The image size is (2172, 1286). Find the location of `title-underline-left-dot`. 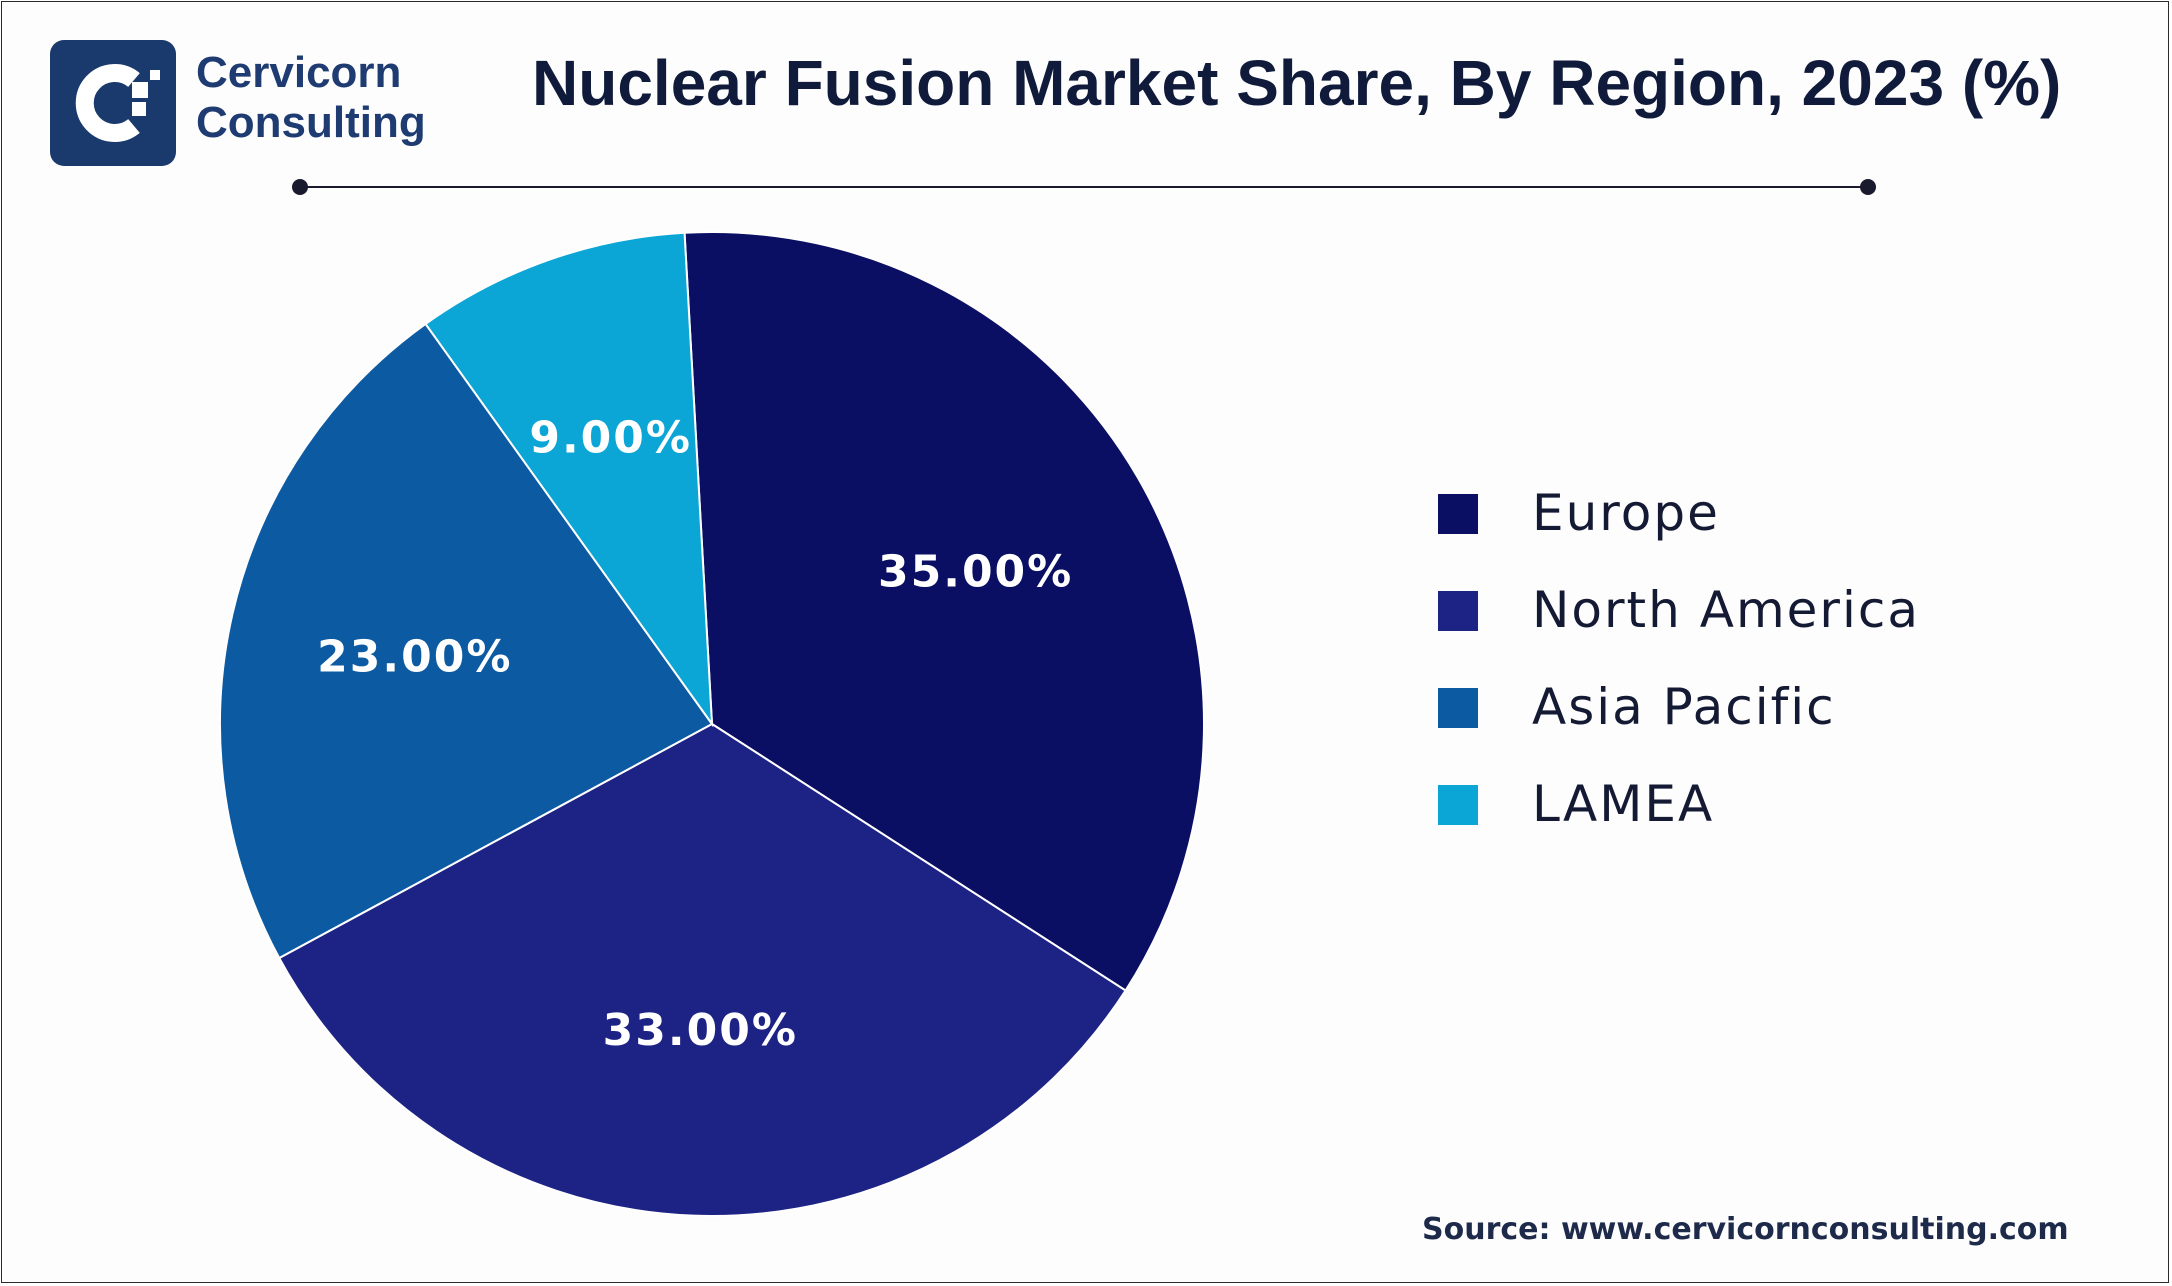

title-underline-left-dot is located at coordinates (300, 187).